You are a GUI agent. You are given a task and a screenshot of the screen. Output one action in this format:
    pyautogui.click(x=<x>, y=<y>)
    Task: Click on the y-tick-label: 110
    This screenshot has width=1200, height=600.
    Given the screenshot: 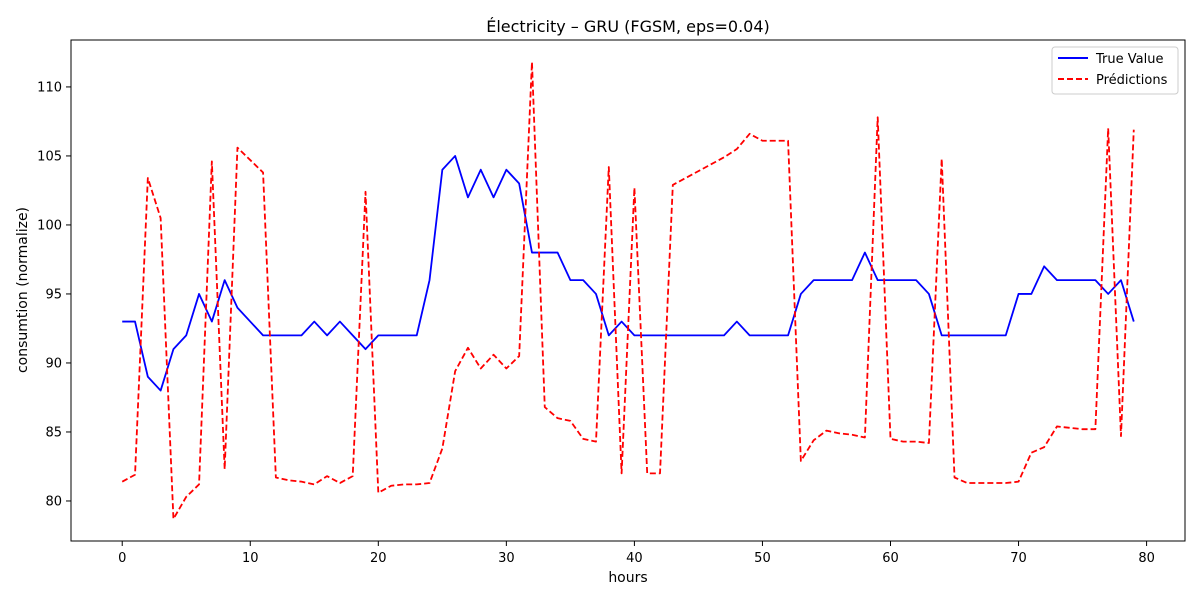 What is the action you would take?
    pyautogui.click(x=49, y=87)
    